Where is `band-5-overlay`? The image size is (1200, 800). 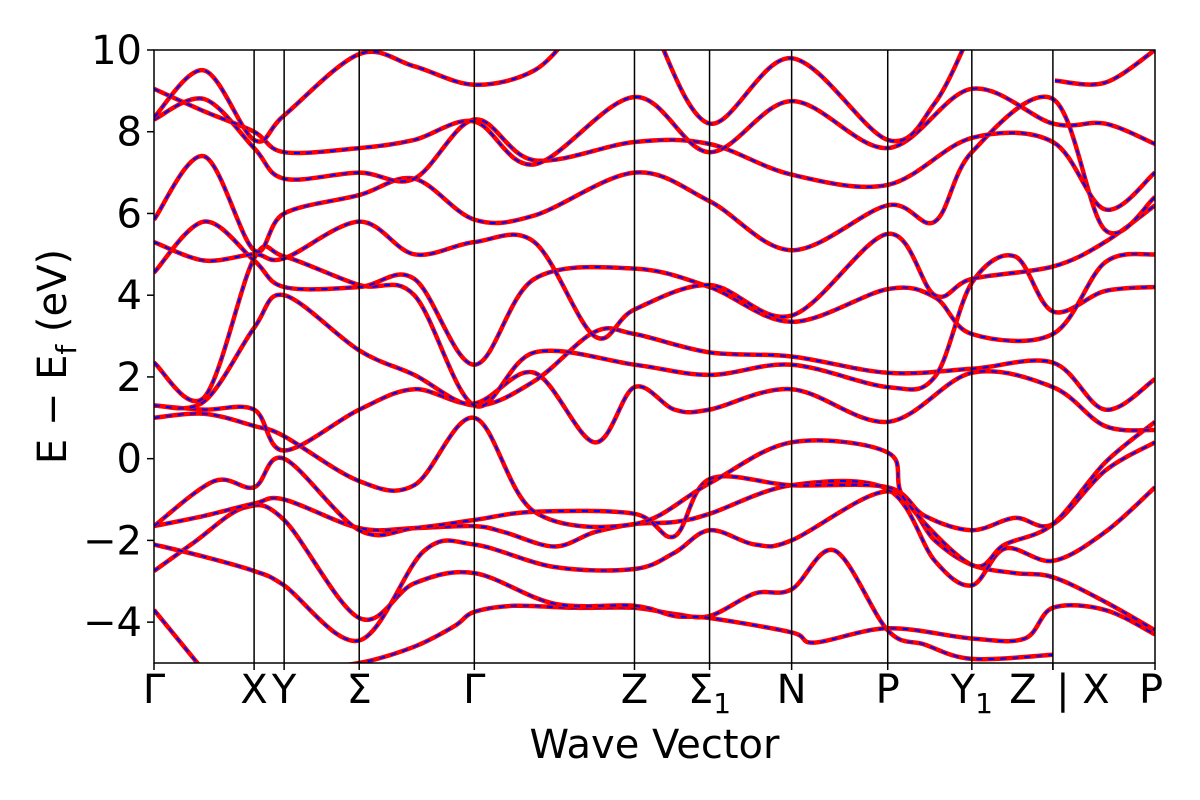
band-5-overlay is located at coordinates (654, 490).